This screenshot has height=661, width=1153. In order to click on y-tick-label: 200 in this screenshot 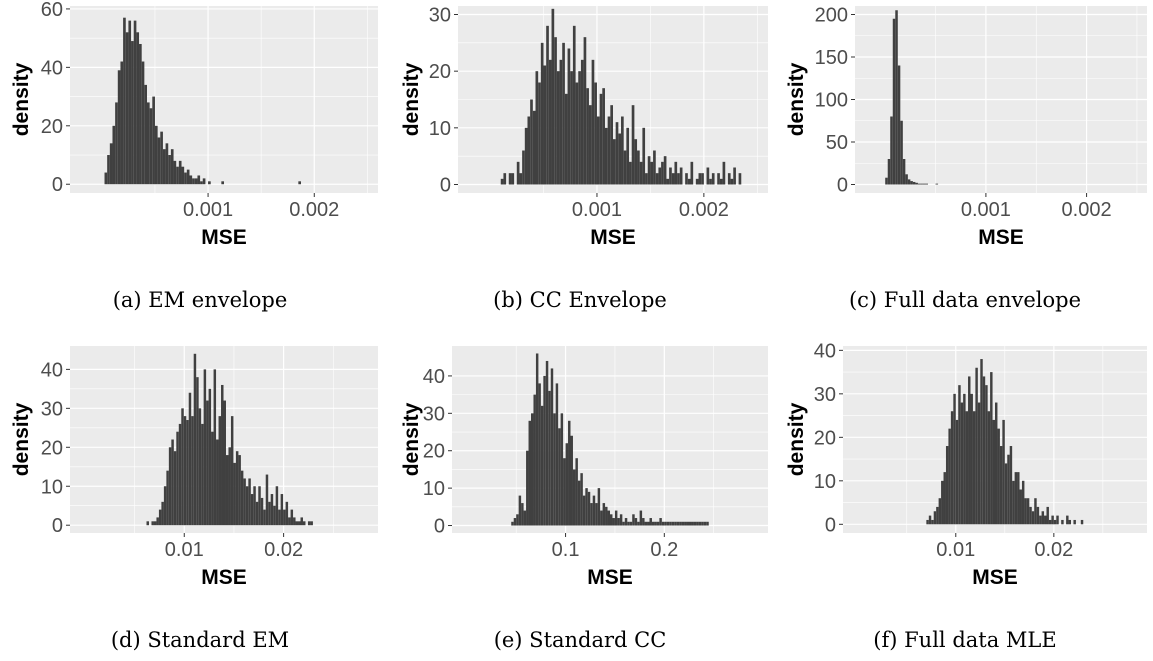, I will do `click(831, 16)`.